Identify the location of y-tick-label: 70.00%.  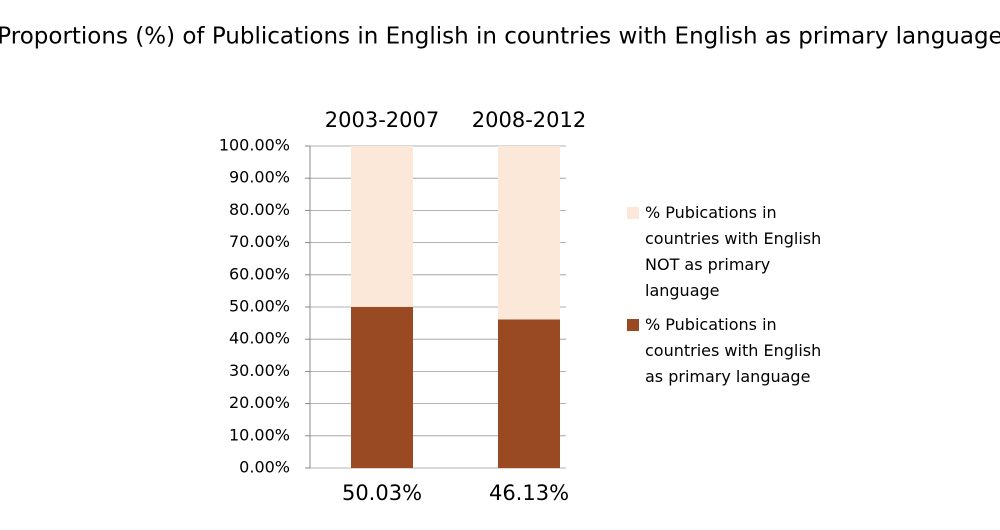
(259, 241).